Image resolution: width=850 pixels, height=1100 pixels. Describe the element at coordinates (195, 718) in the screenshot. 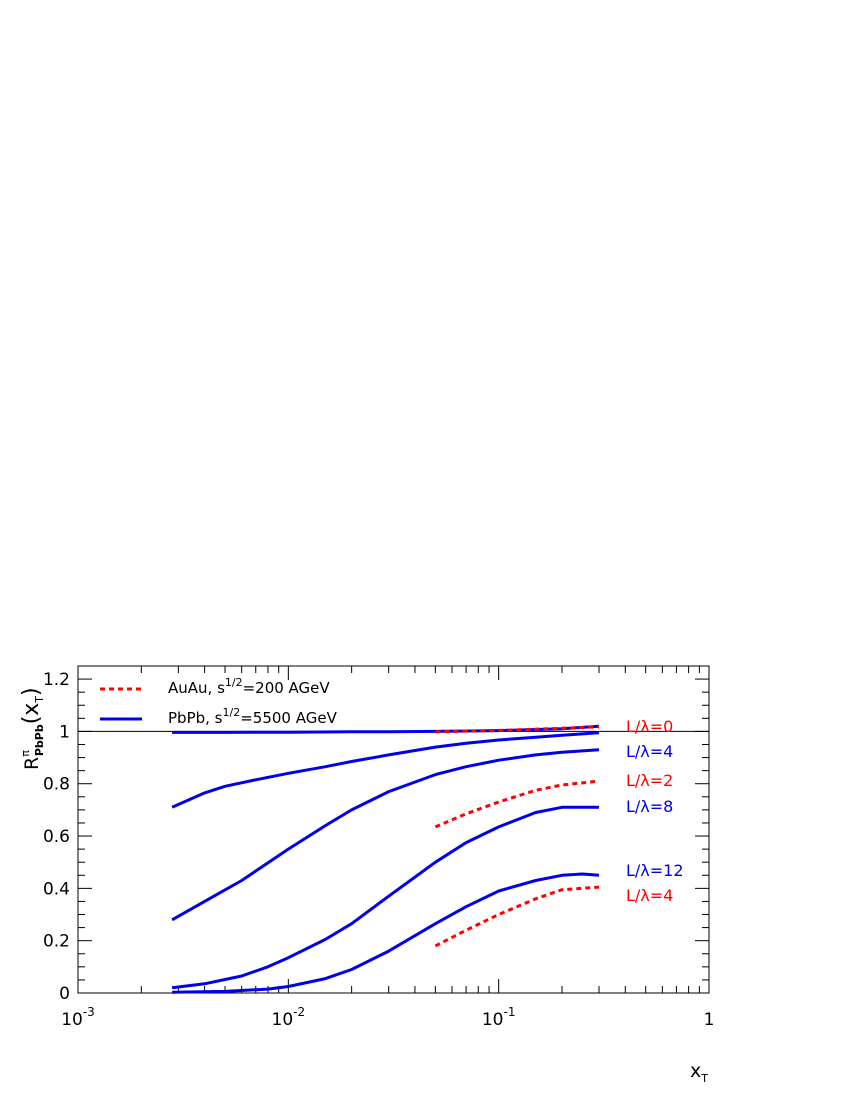

I see `legend-text: PbPb, s` at that location.